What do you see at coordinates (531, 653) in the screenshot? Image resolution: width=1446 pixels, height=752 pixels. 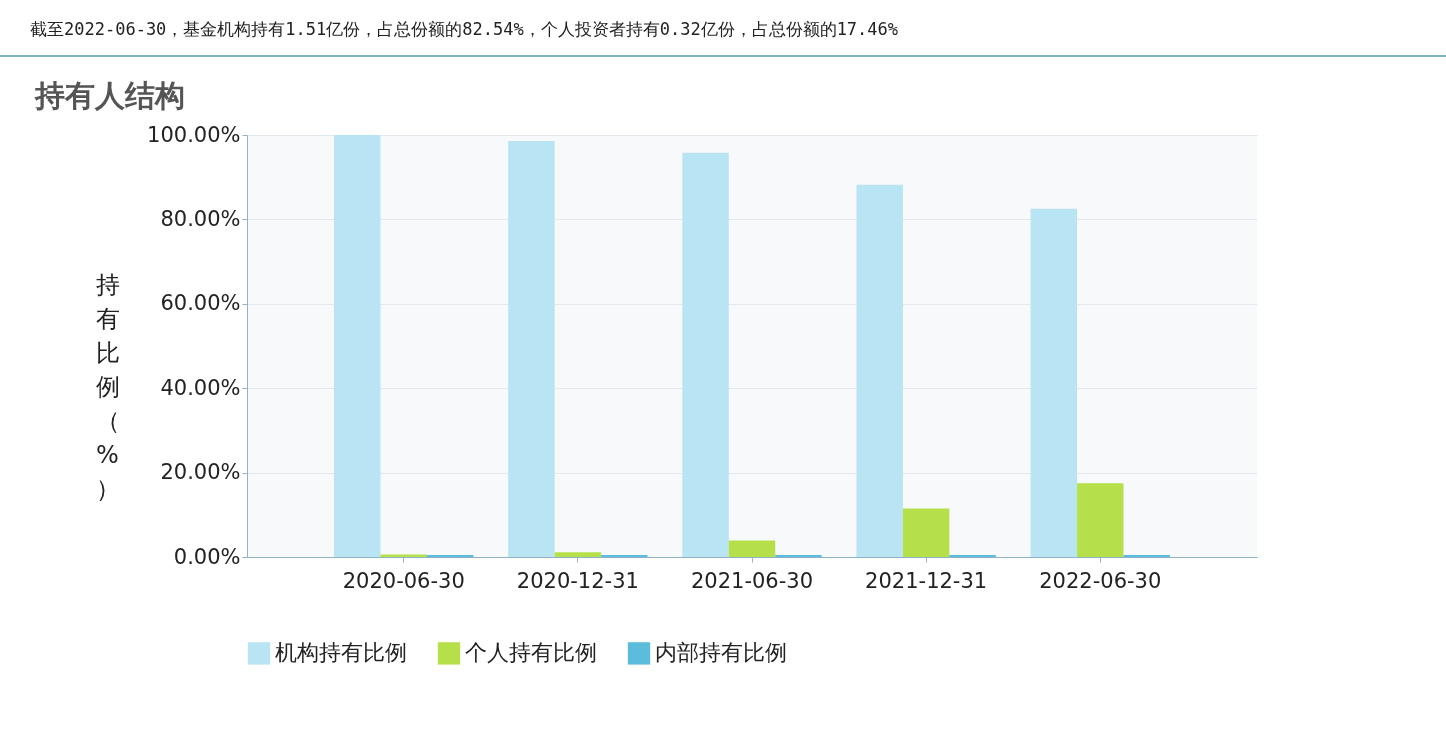 I see `legend-label: 个人持有比例` at bounding box center [531, 653].